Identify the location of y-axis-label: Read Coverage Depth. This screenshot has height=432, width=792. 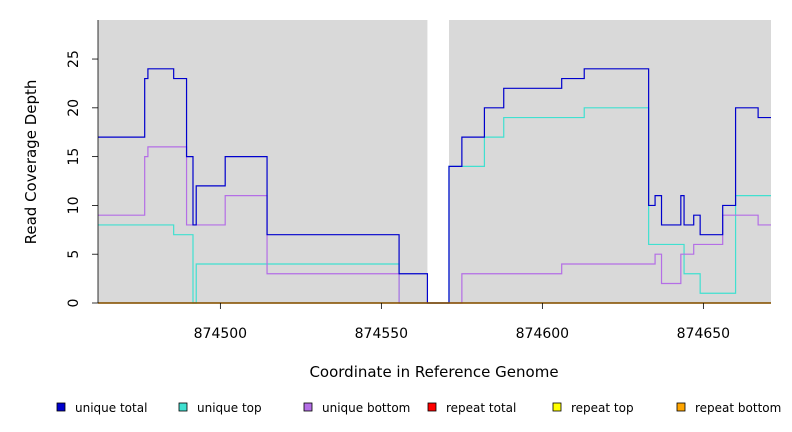
(31, 162).